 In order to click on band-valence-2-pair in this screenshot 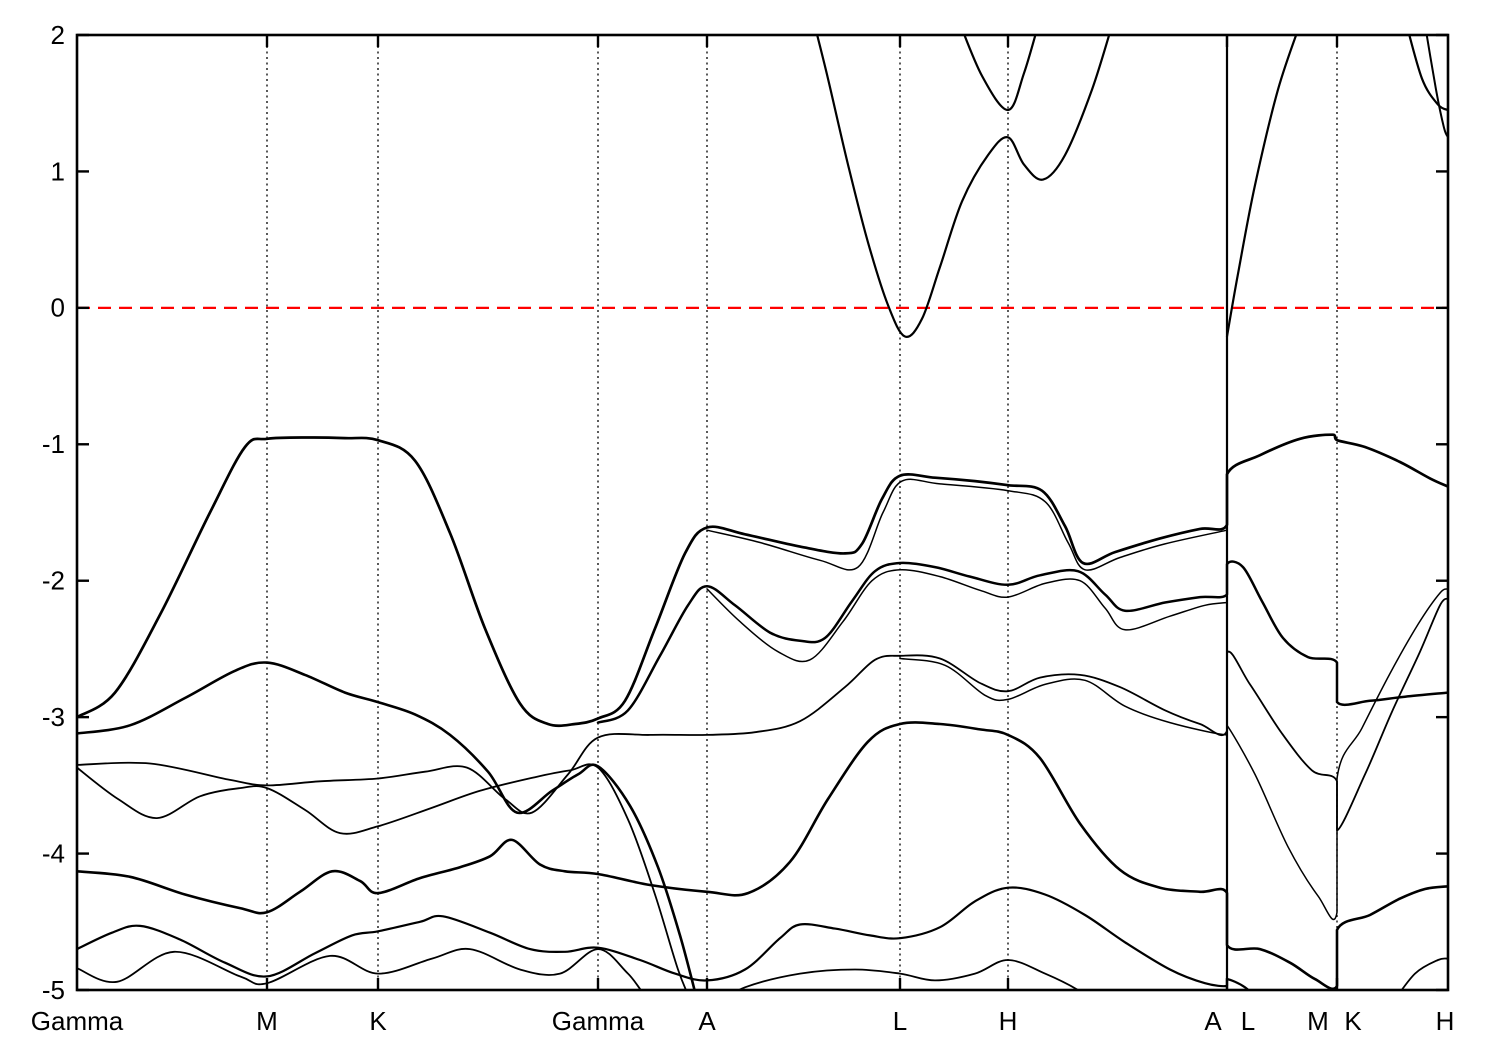, I will do `click(1022, 642)`.